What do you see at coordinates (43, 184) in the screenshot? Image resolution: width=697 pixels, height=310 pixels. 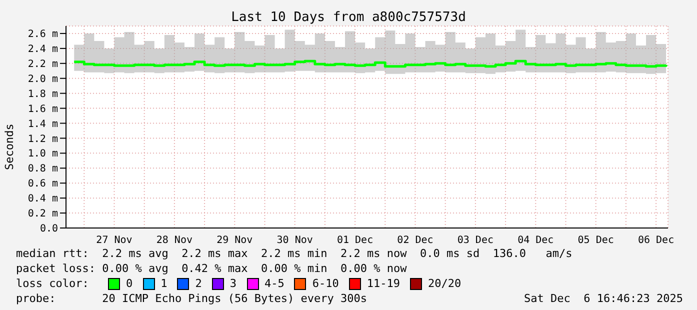 I see `y-tick-label: 0.6 m` at bounding box center [43, 184].